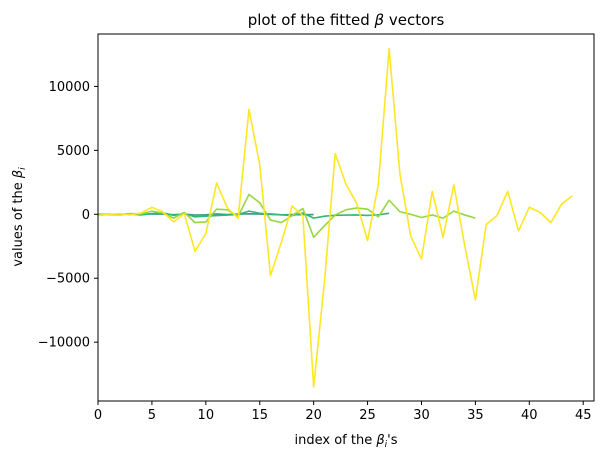  I want to click on x-axis-label: index of the βi's, so click(346, 441).